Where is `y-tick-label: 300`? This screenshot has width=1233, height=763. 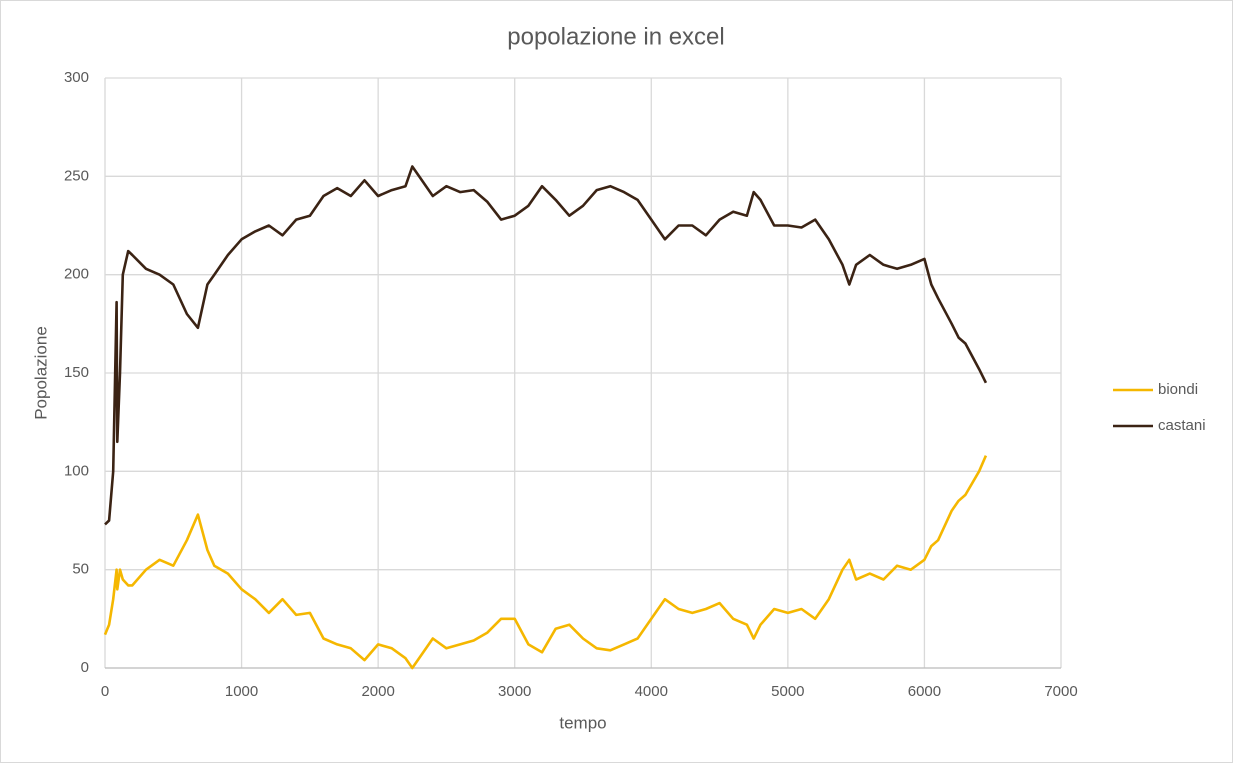 y-tick-label: 300 is located at coordinates (76, 77).